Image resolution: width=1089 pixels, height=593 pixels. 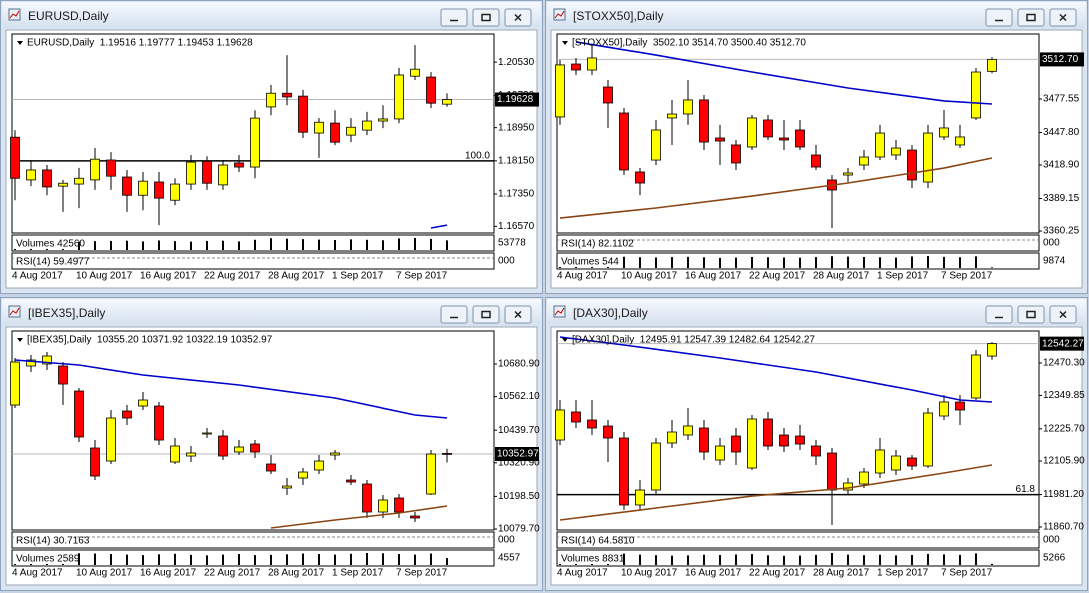 I want to click on pane-label: Volumes 8831, so click(x=593, y=559).